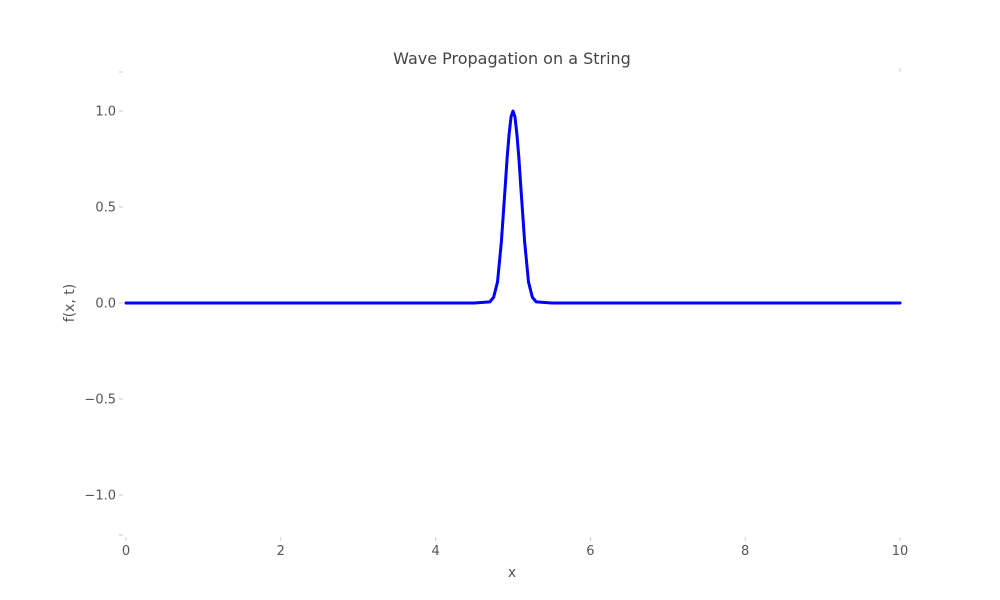  What do you see at coordinates (435, 551) in the screenshot?
I see `x-tick-label: 4` at bounding box center [435, 551].